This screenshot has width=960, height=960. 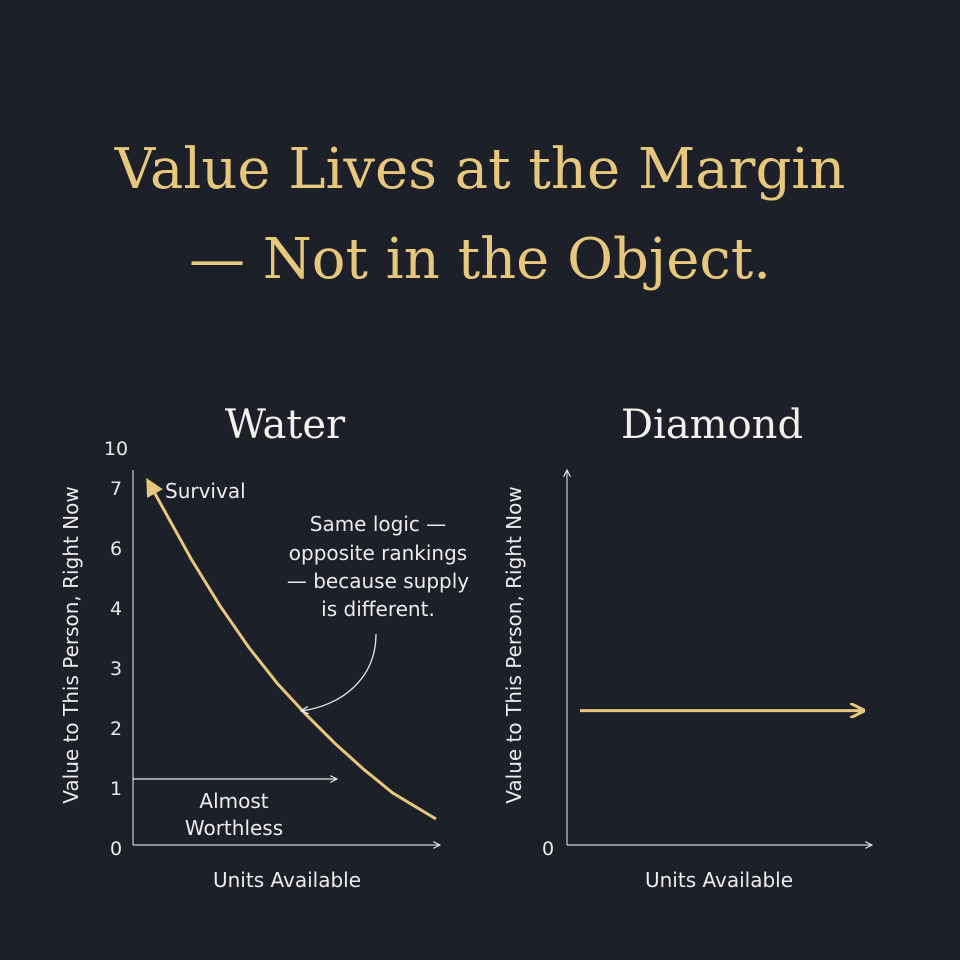 What do you see at coordinates (71, 644) in the screenshot?
I see `water-y-axis-label: Value to This Person, Right Now` at bounding box center [71, 644].